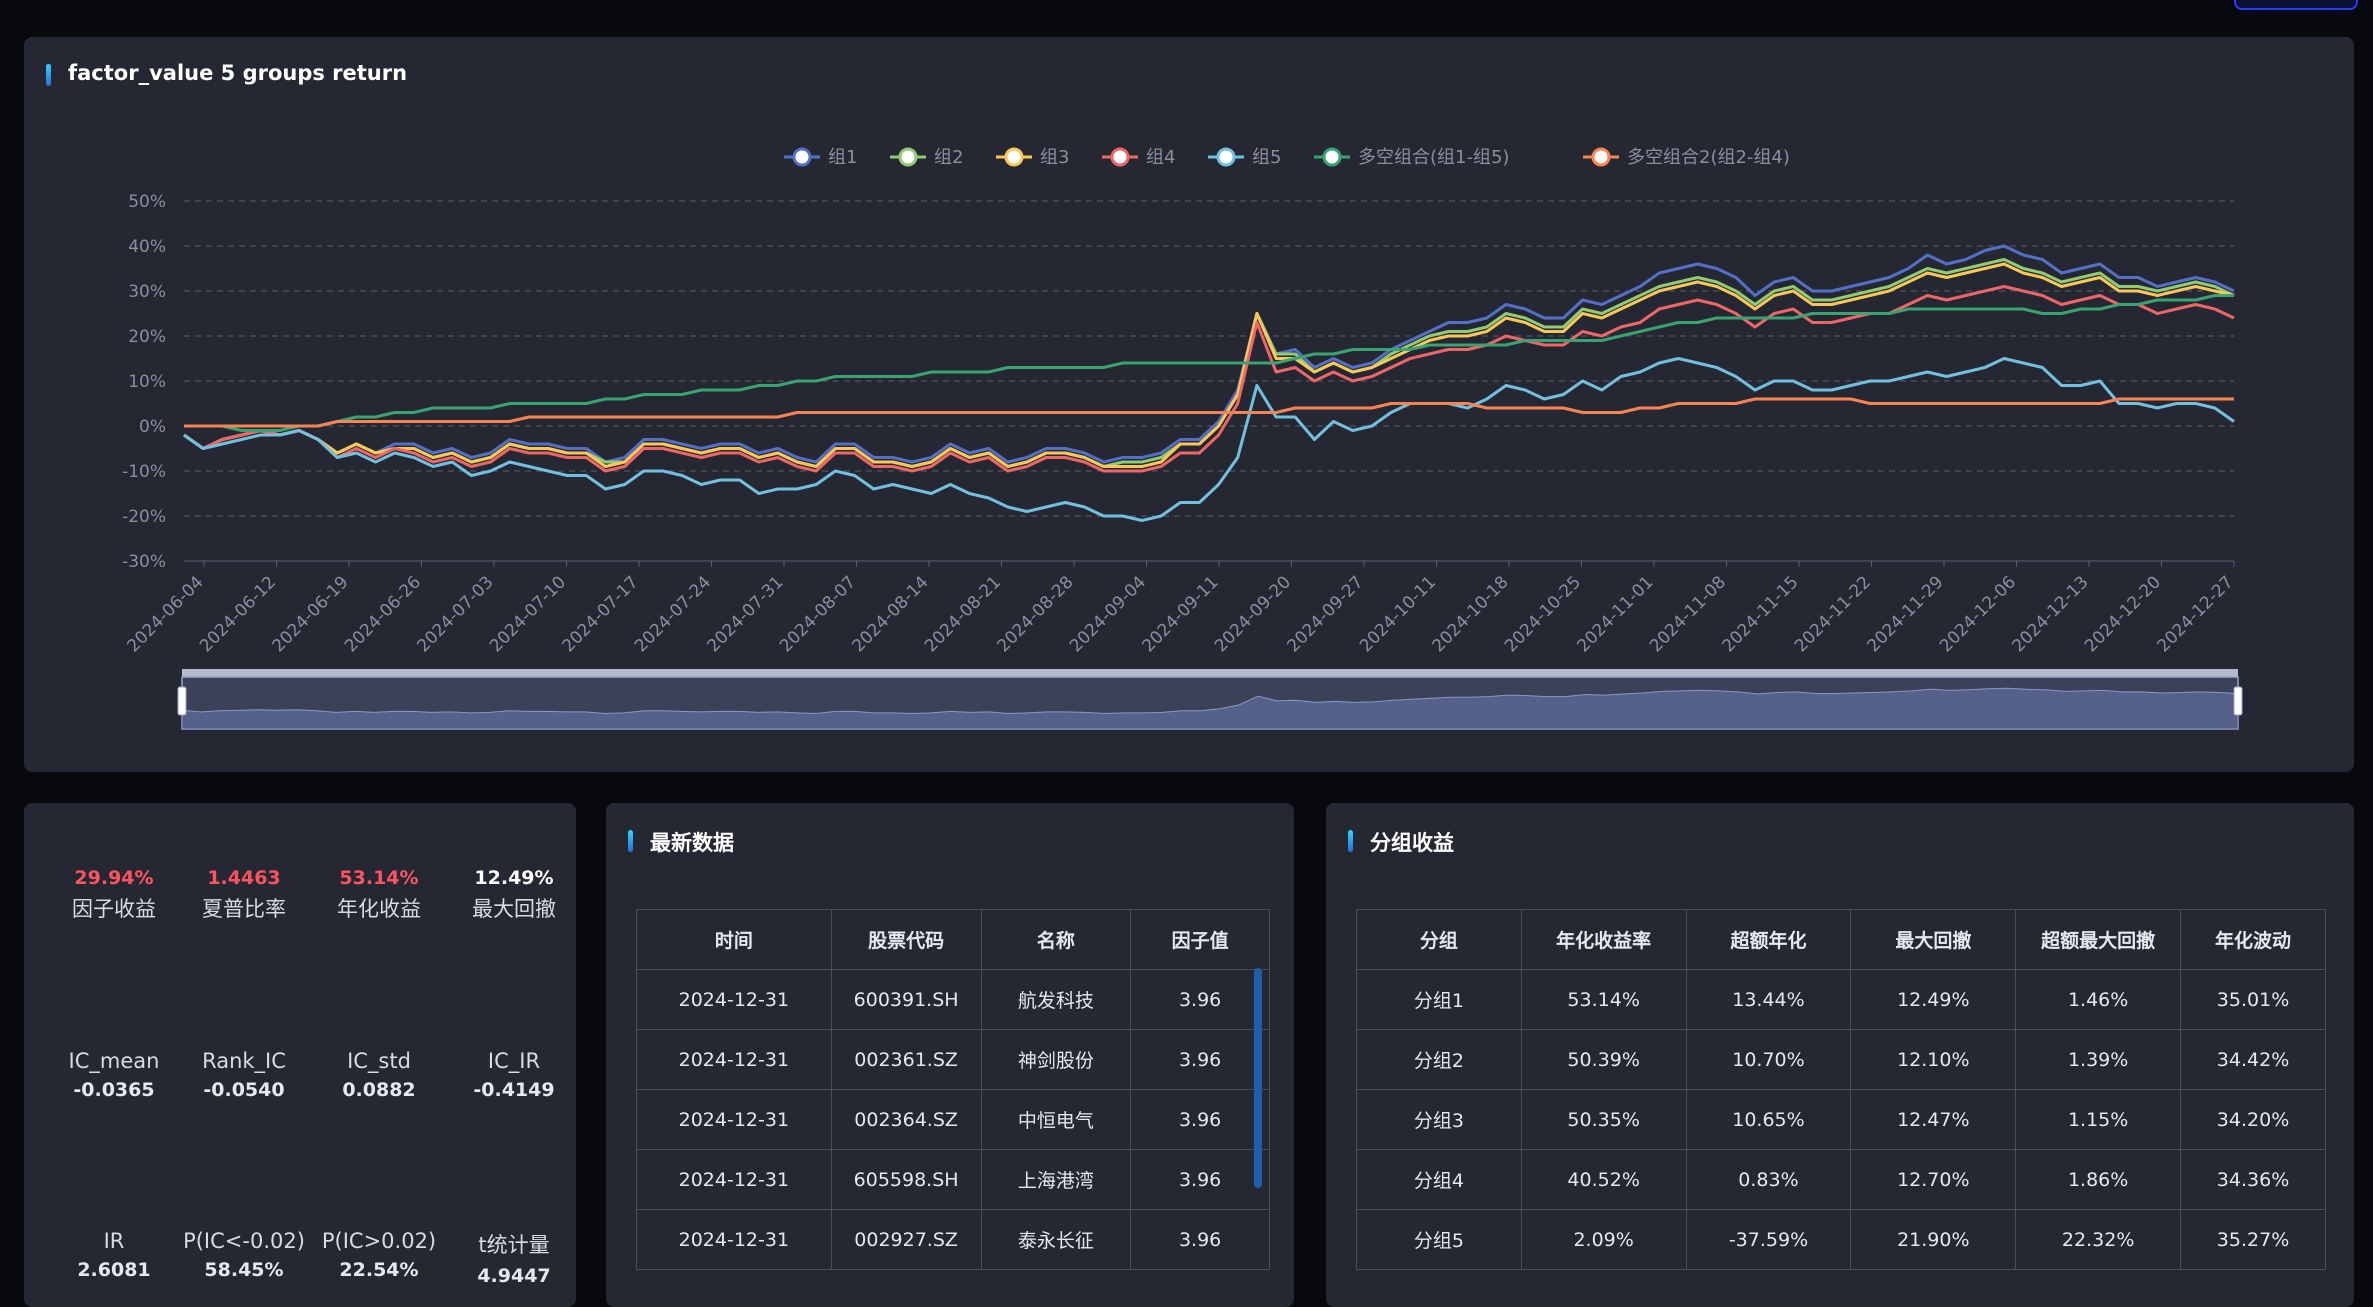 Image resolution: width=2373 pixels, height=1307 pixels. I want to click on x-tick-label: 2024-09-04, so click(1108, 614).